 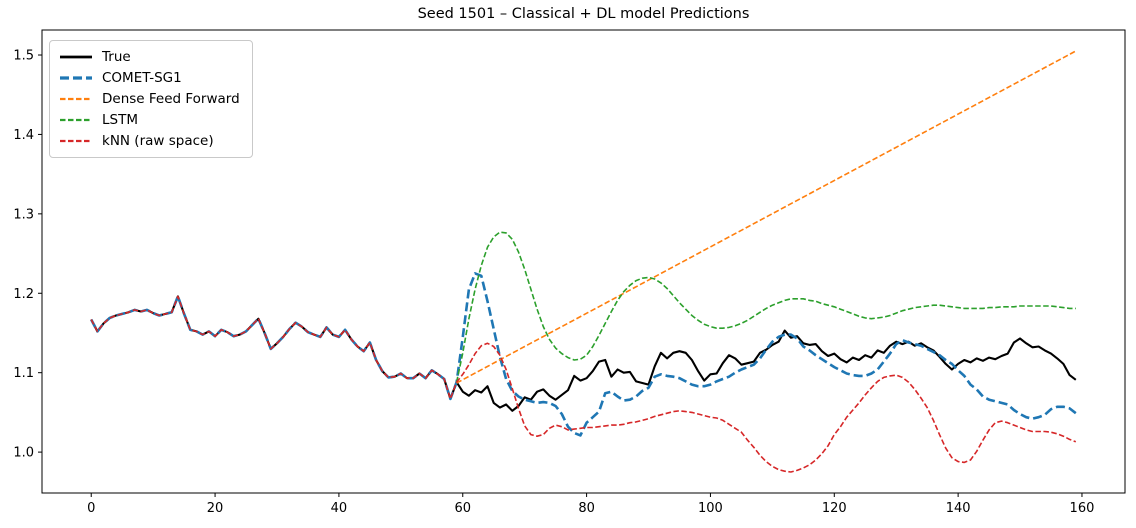 I want to click on x-tick-label: 100, so click(x=710, y=508).